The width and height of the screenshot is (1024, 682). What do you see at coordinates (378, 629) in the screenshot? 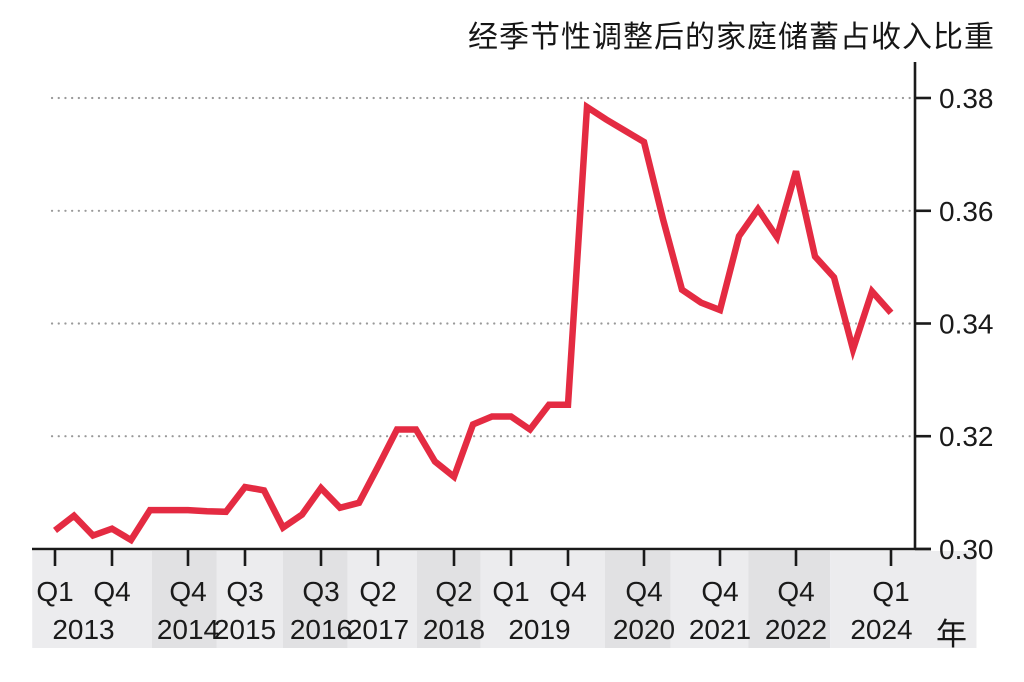
I see `year-label: 2017` at bounding box center [378, 629].